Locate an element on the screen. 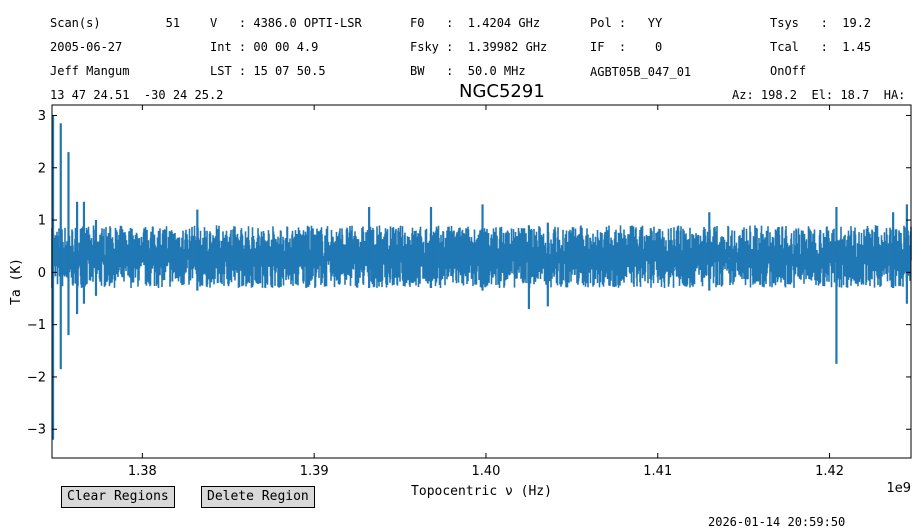  y-tick-label: 2 is located at coordinates (42, 168).